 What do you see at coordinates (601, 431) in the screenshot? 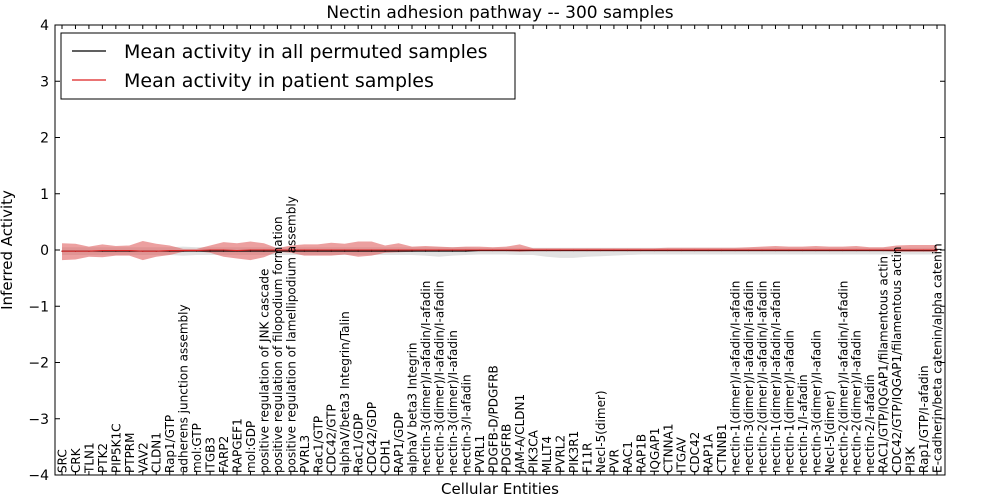
I see `x-tick-label: Necl-5(dimer)` at bounding box center [601, 431].